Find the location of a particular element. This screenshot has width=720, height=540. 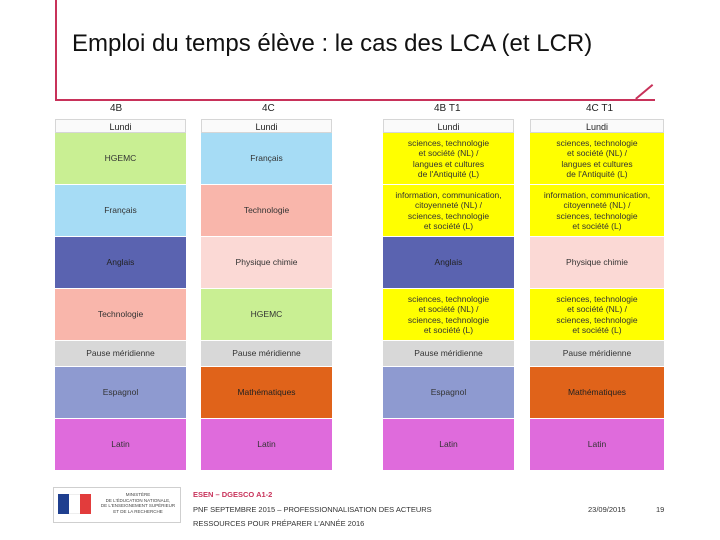

frame-line-left is located at coordinates (56, 50).